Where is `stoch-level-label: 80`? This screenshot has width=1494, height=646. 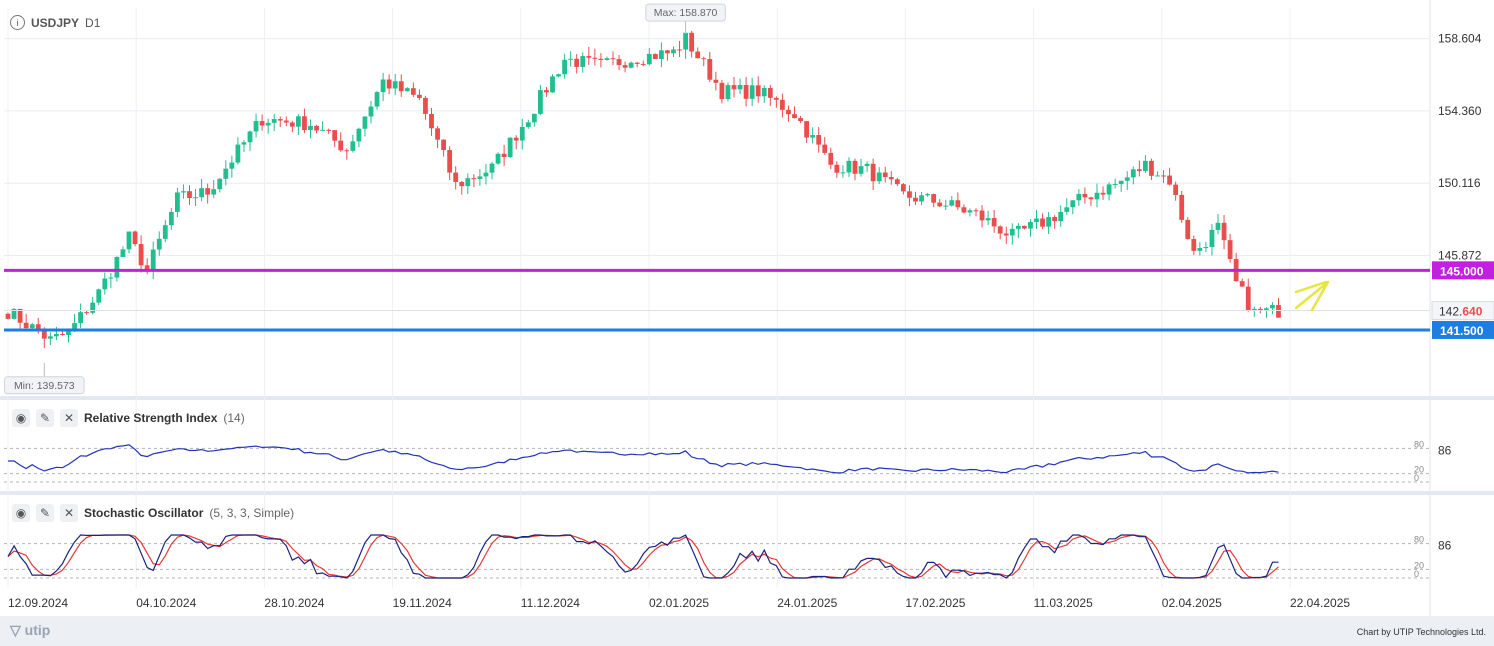
stoch-level-label: 80 is located at coordinates (1419, 540).